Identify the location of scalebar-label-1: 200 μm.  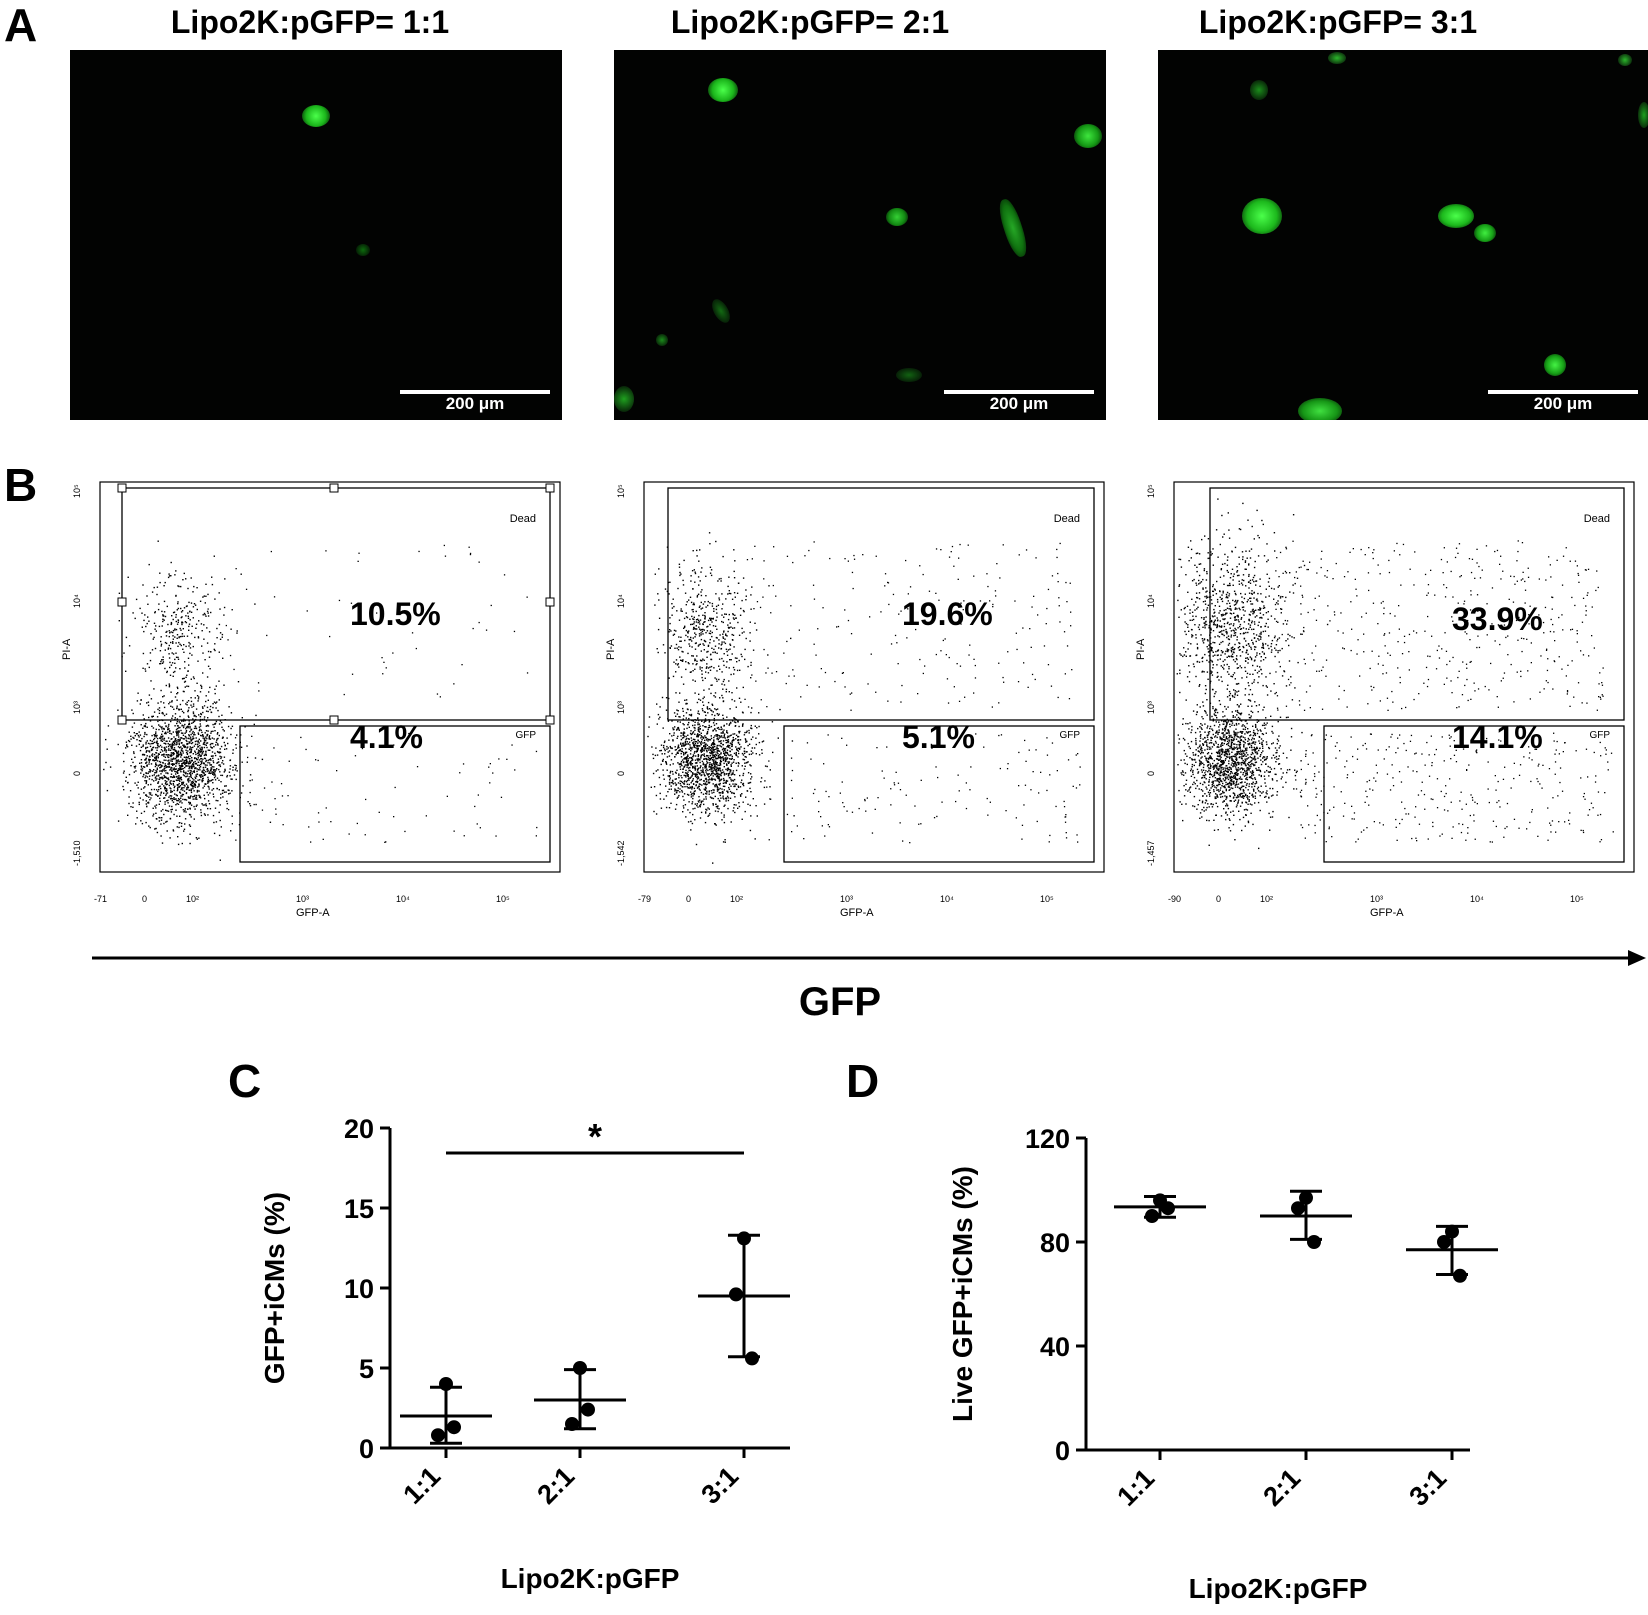
(475, 403).